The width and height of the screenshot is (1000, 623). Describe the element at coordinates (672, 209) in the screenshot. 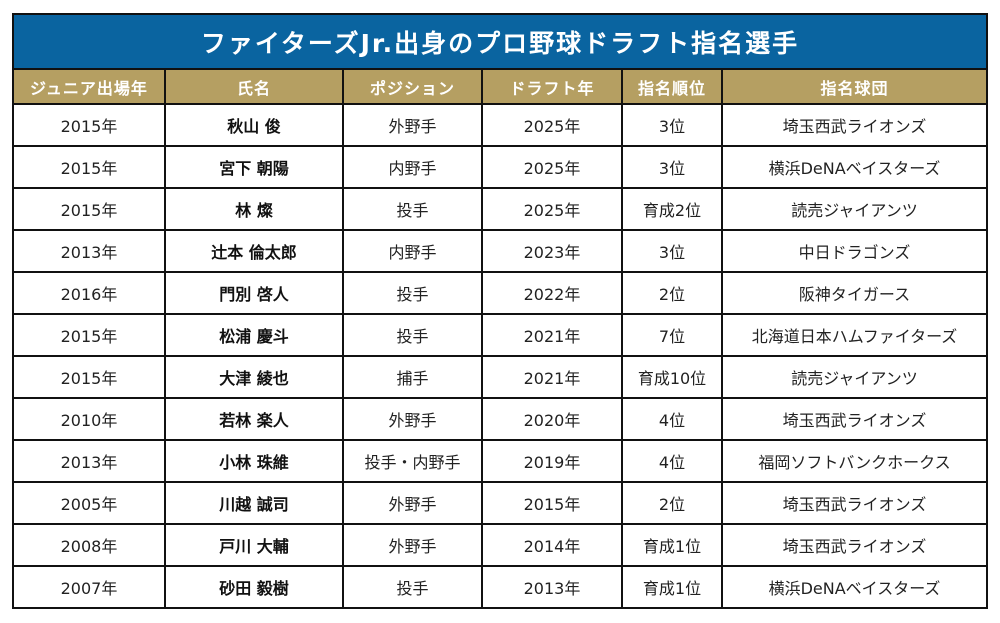

I see `rank-cell: 育成2位` at that location.